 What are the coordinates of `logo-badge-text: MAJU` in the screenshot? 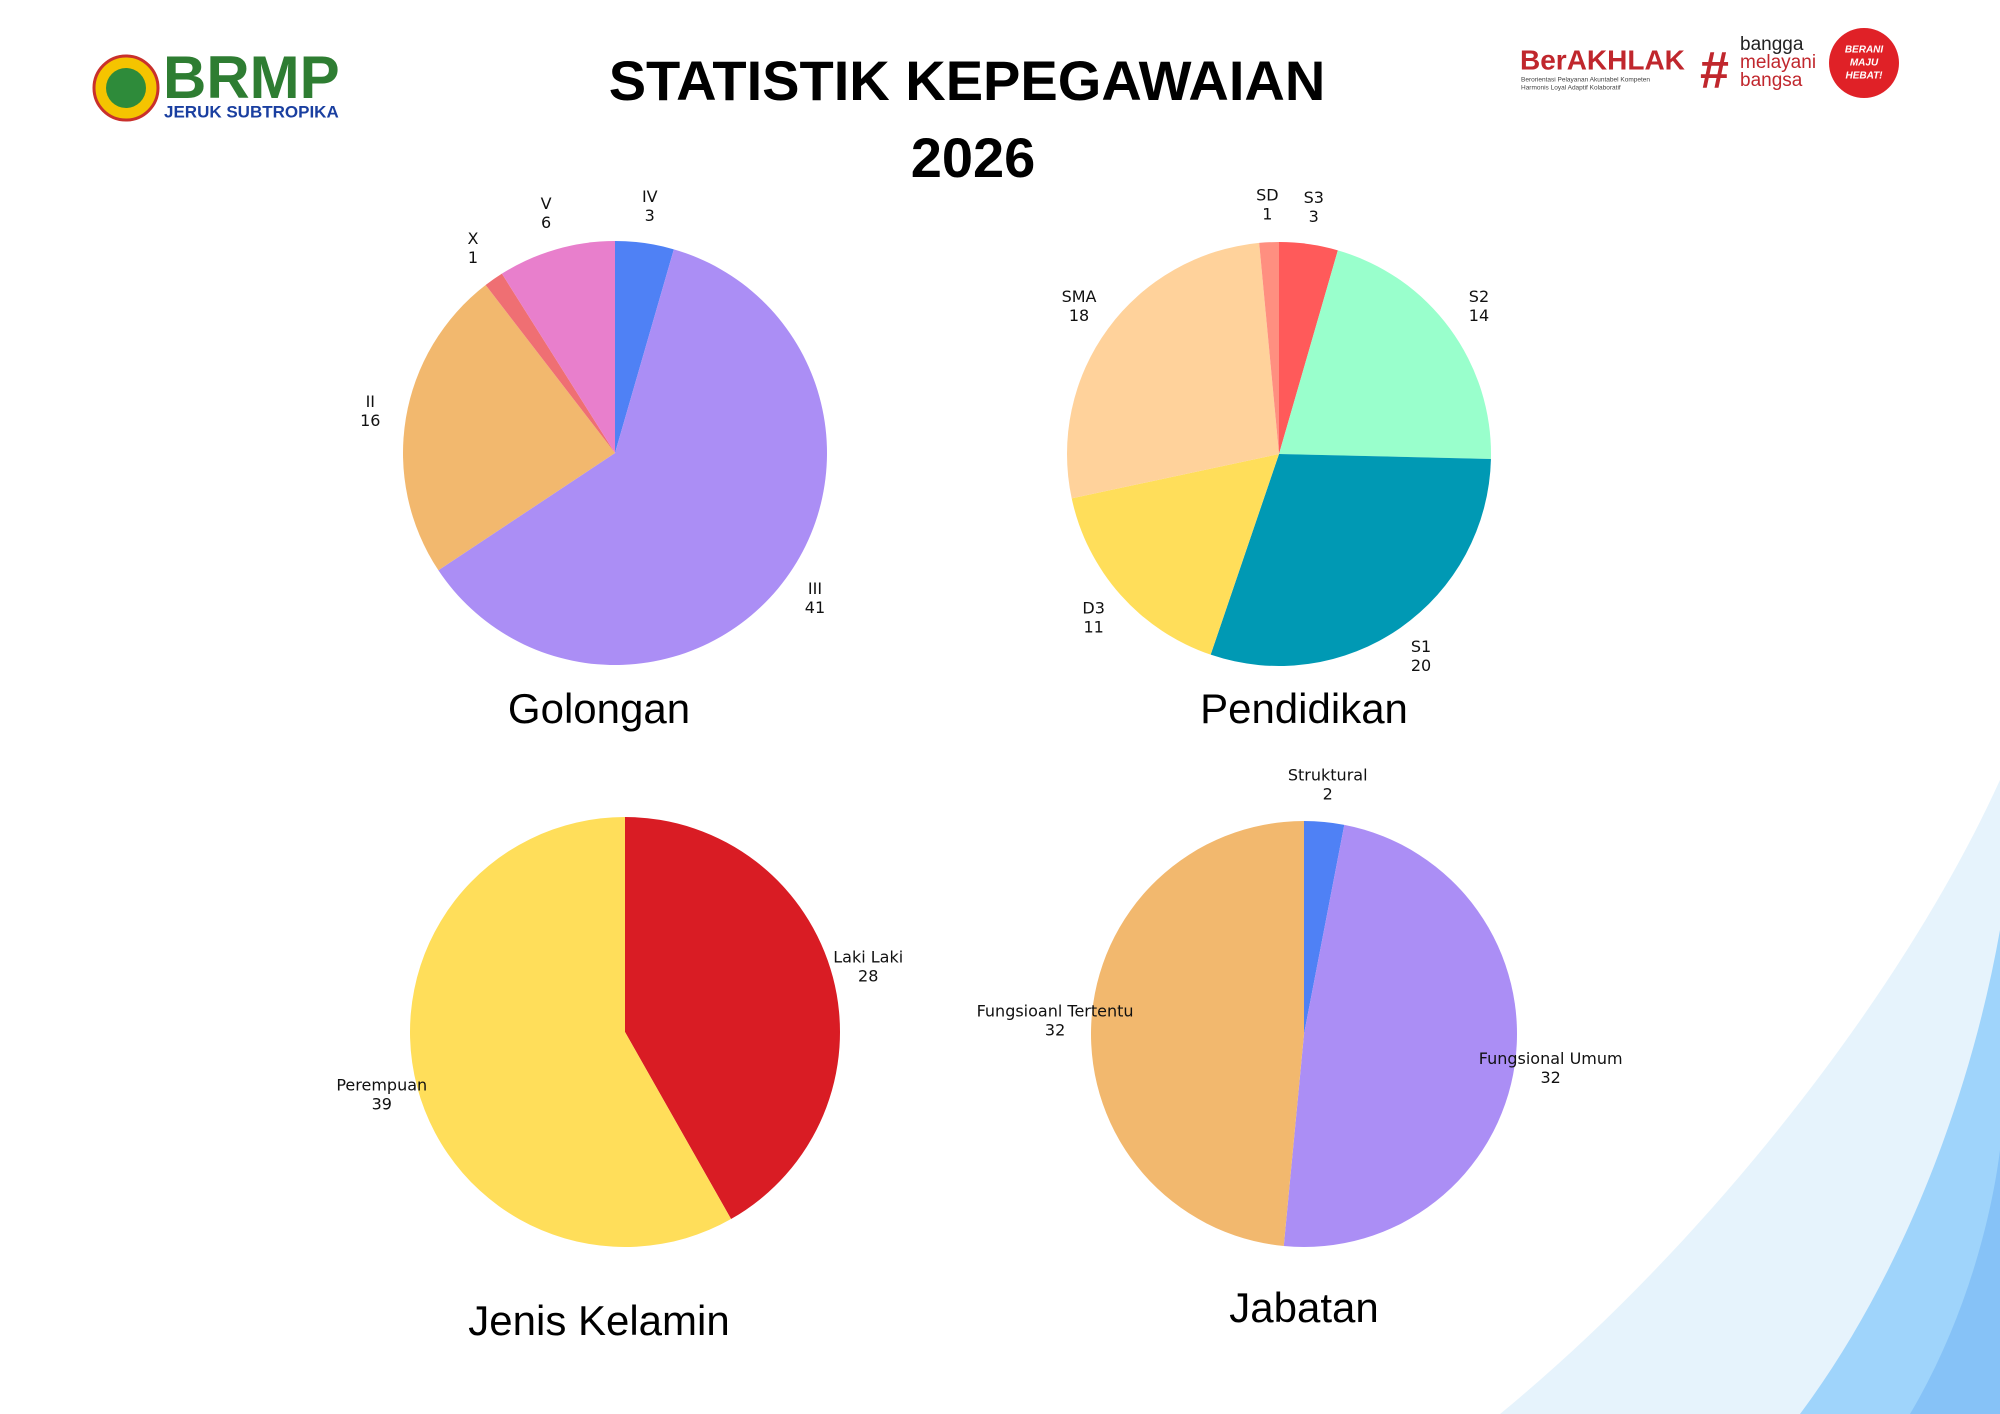 It's located at (1864, 63).